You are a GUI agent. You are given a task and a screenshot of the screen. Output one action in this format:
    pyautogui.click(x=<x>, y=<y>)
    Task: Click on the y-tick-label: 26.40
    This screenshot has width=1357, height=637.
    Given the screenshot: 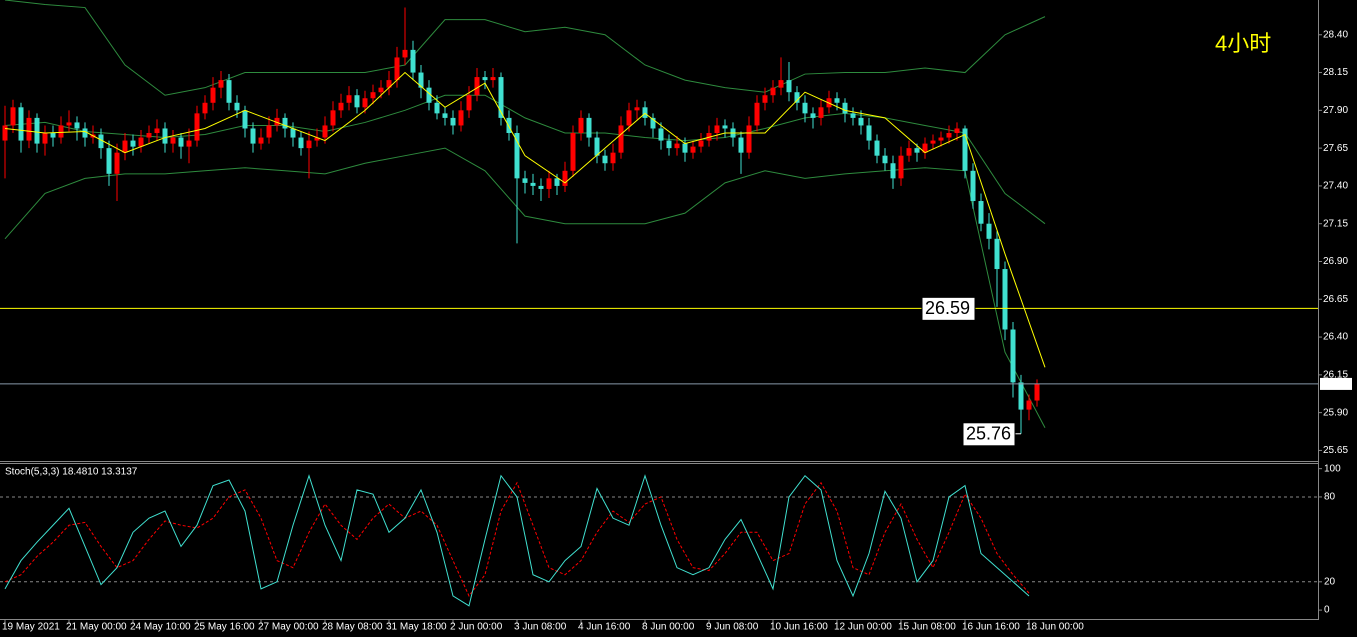 What is the action you would take?
    pyautogui.click(x=1335, y=337)
    